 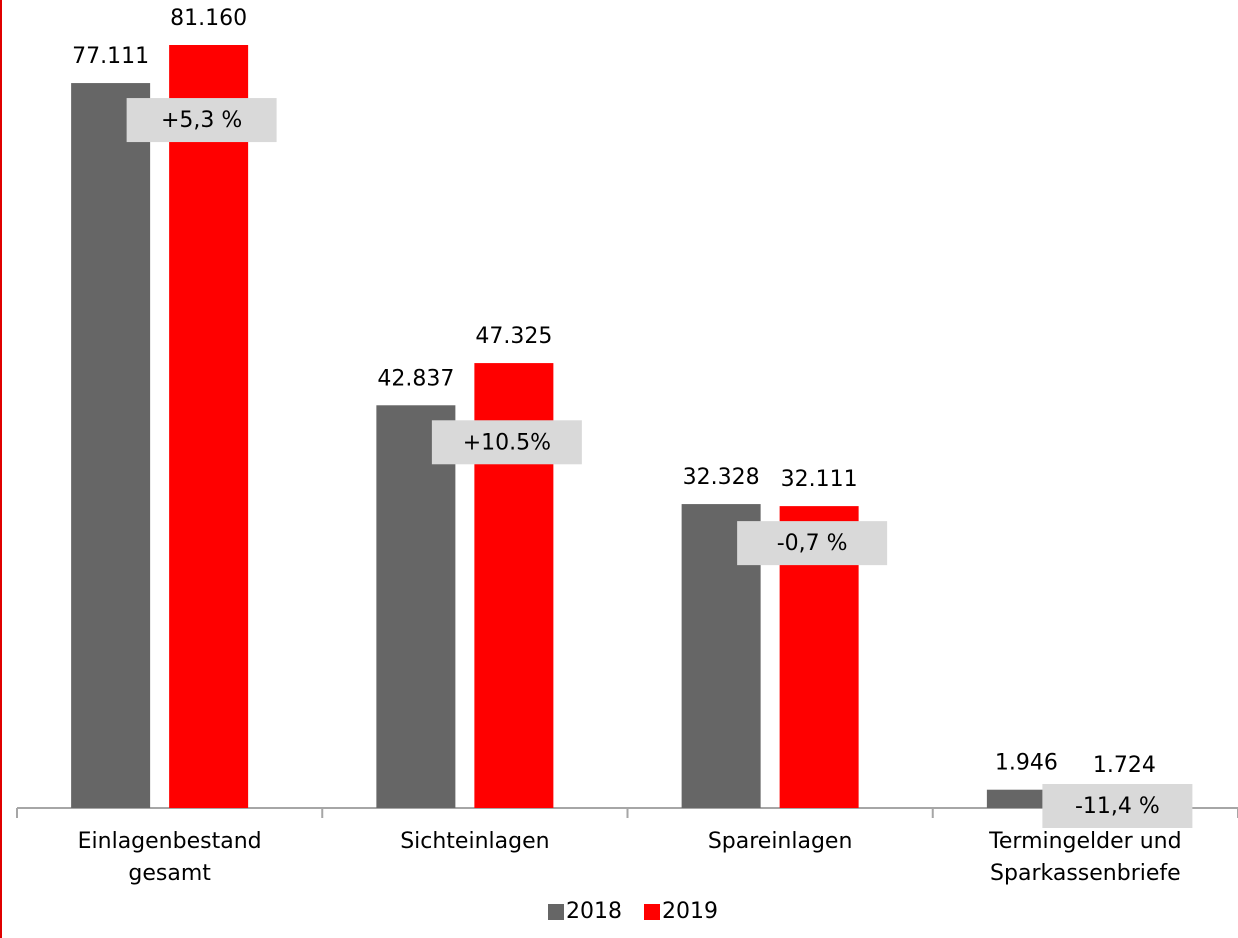 What do you see at coordinates (819, 479) in the screenshot?
I see `value-label: 32.111` at bounding box center [819, 479].